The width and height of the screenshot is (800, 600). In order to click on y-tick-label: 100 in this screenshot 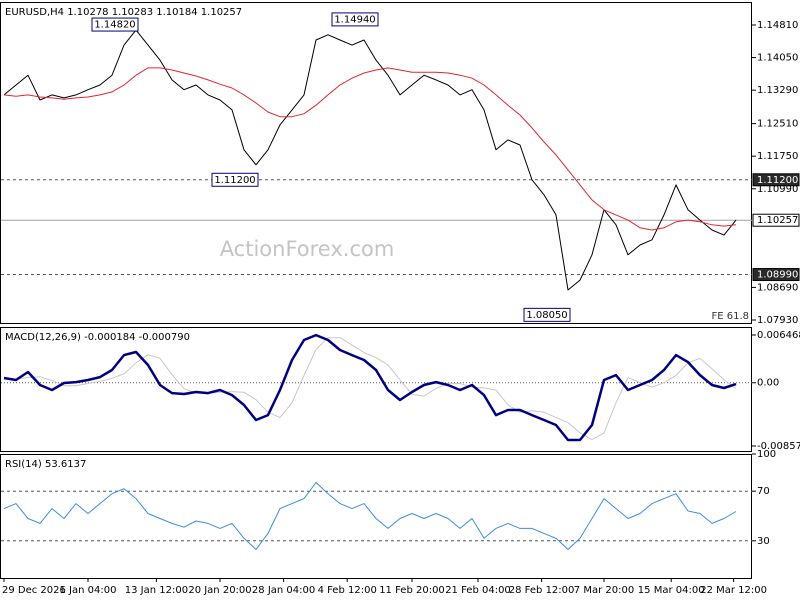, I will do `click(766, 454)`.